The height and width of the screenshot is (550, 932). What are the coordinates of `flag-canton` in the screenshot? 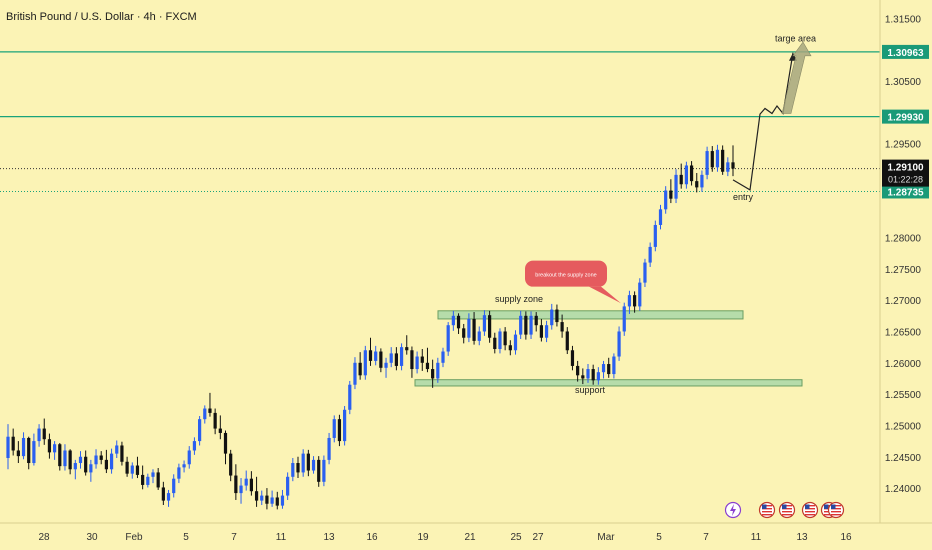 It's located at (764, 506).